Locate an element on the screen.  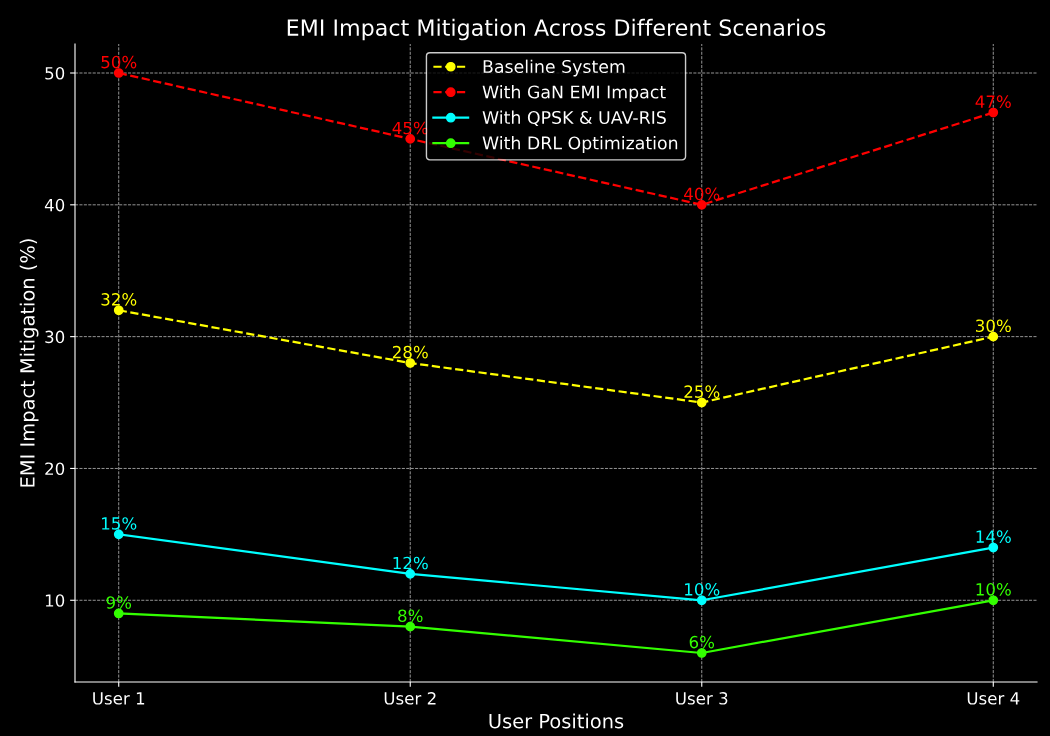
data-label: 9% is located at coordinates (119, 602).